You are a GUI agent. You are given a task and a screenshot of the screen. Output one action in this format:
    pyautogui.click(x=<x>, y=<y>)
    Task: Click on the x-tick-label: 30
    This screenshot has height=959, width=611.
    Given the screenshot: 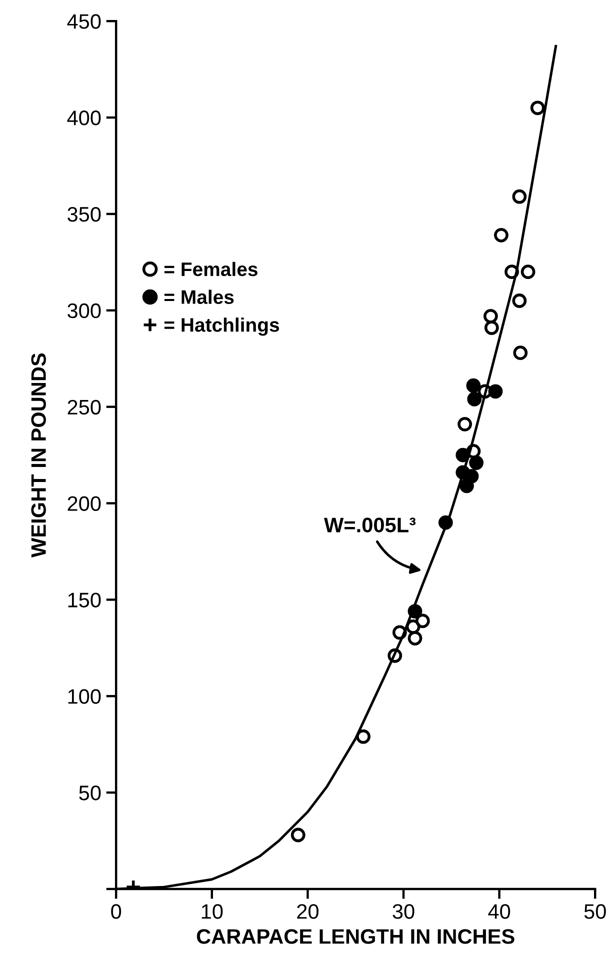 What is the action you would take?
    pyautogui.click(x=403, y=911)
    